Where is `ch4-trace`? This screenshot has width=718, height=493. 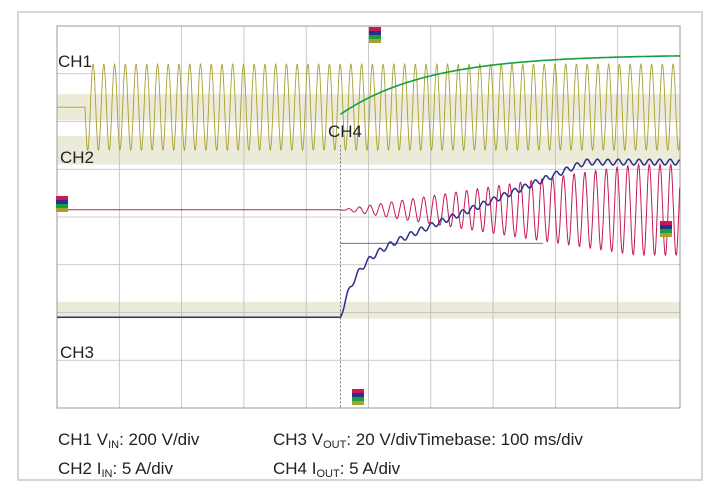 ch4-trace is located at coordinates (510, 85).